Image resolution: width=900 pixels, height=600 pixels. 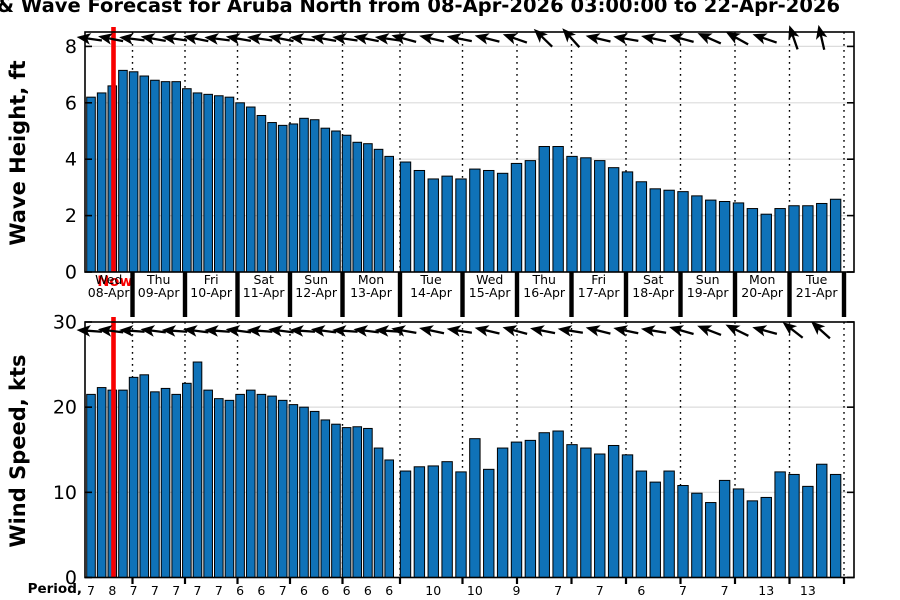 What do you see at coordinates (112, 590) in the screenshot?
I see `period-value: 8` at bounding box center [112, 590].